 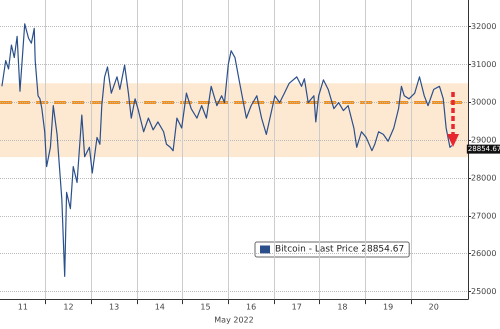 What do you see at coordinates (339, 249) in the screenshot?
I see `legend-label: Bitcoin - Last Price 28854.67` at bounding box center [339, 249].